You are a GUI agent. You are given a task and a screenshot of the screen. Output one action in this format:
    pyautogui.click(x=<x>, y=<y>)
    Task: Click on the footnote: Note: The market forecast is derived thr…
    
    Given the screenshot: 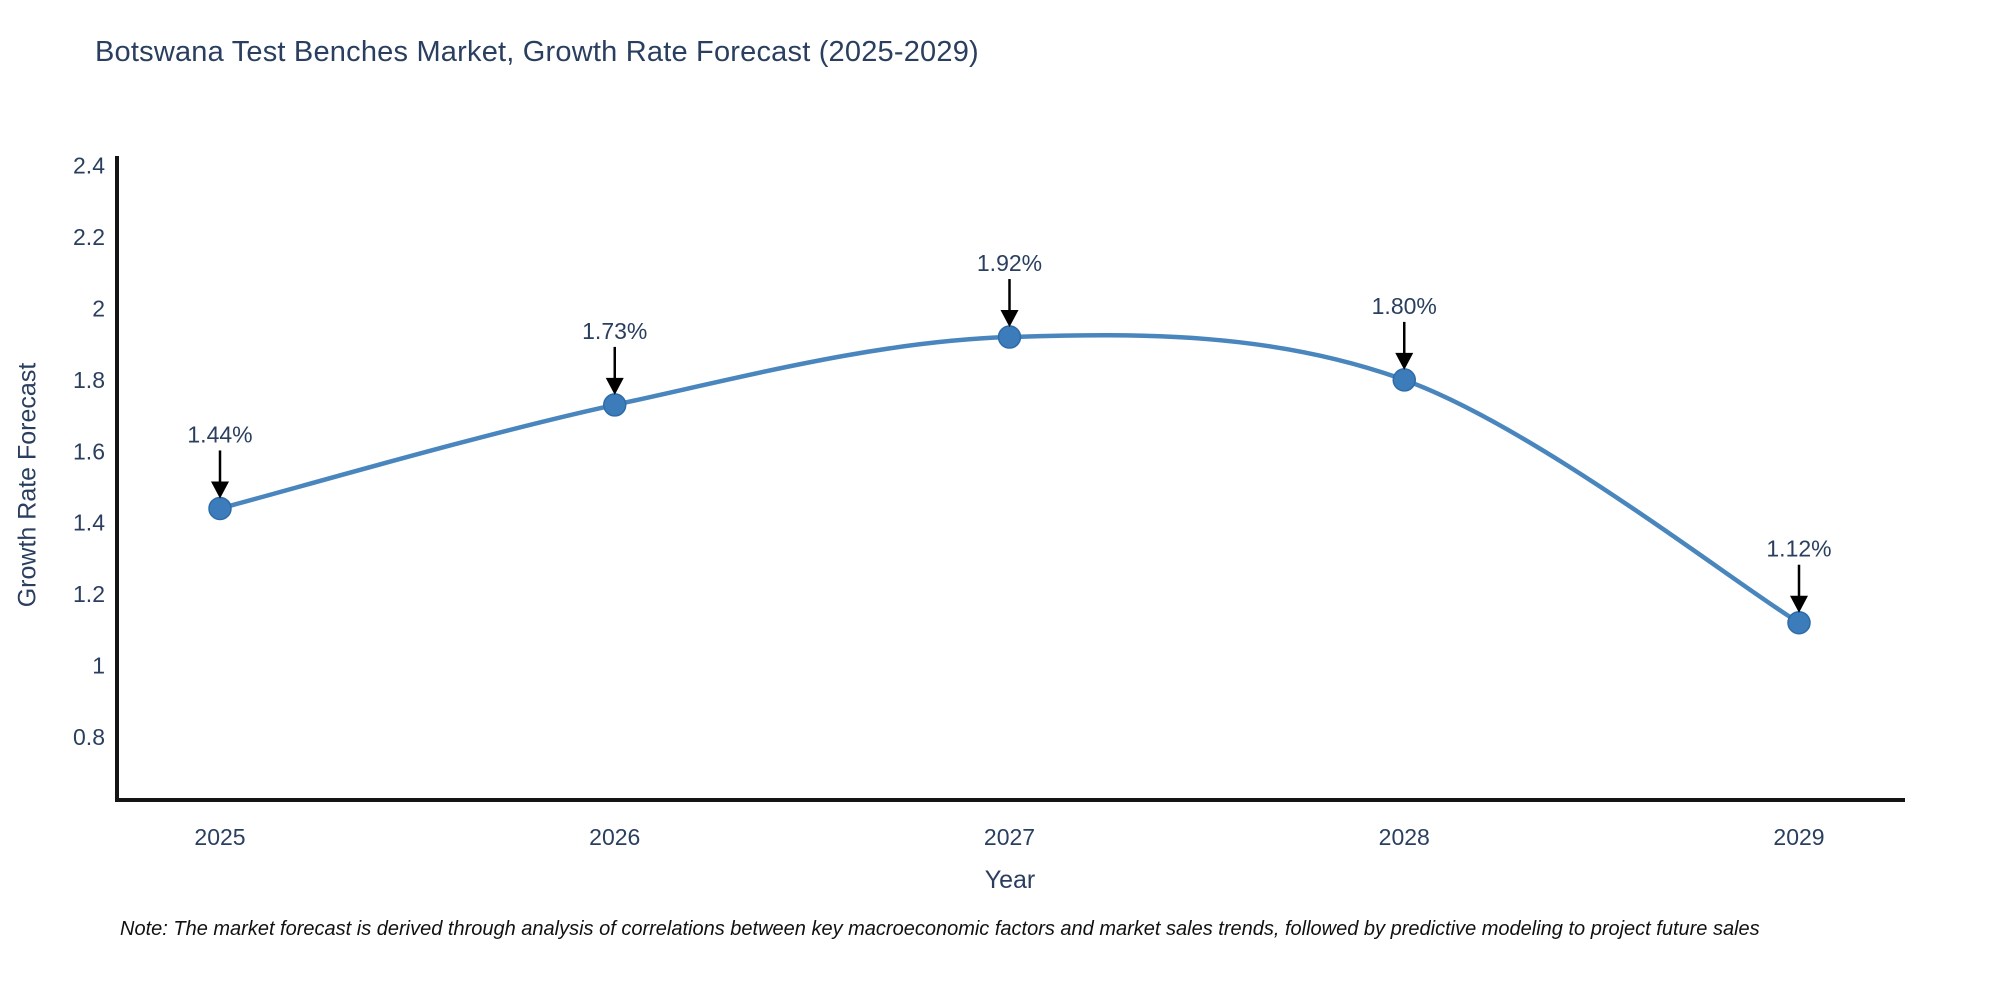 What is the action you would take?
    pyautogui.click(x=940, y=929)
    